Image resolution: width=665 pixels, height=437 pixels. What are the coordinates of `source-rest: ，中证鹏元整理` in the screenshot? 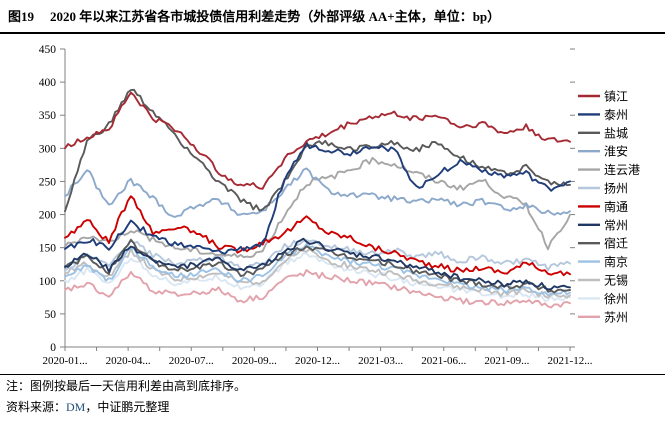 It's located at (127, 407).